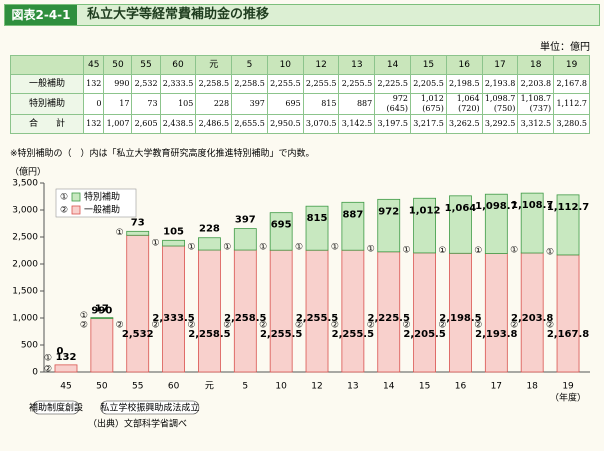 The height and width of the screenshot is (451, 604). What do you see at coordinates (137, 387) in the screenshot?
I see `x-tick-label: 55` at bounding box center [137, 387].